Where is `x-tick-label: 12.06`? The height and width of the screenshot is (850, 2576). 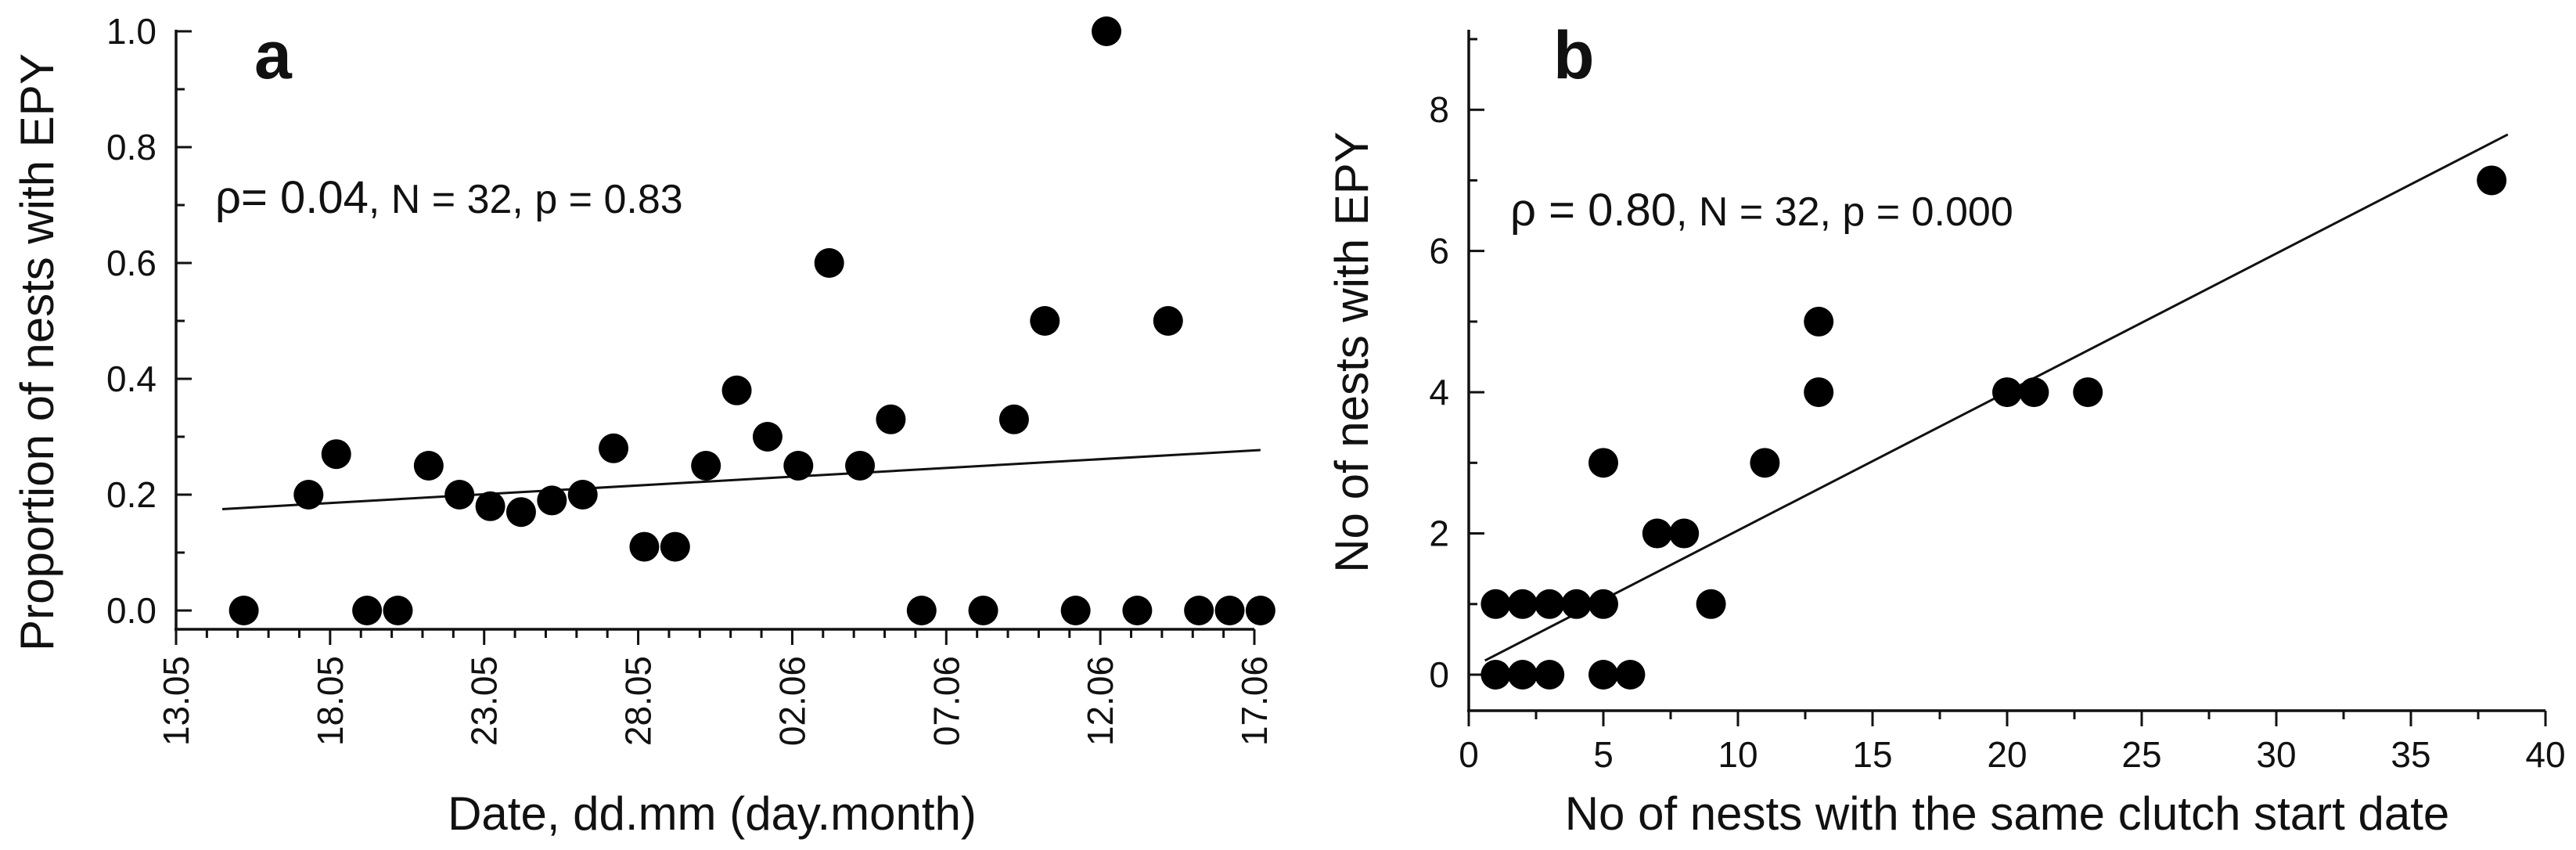
x-tick-label: 12.06 is located at coordinates (1101, 701).